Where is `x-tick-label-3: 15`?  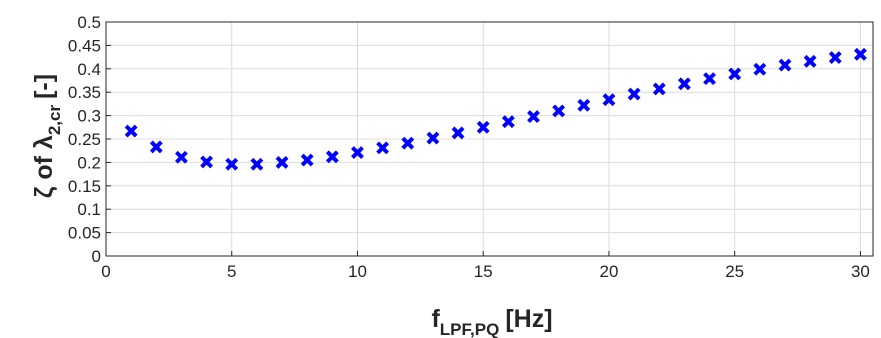 x-tick-label-3: 15 is located at coordinates (483, 271).